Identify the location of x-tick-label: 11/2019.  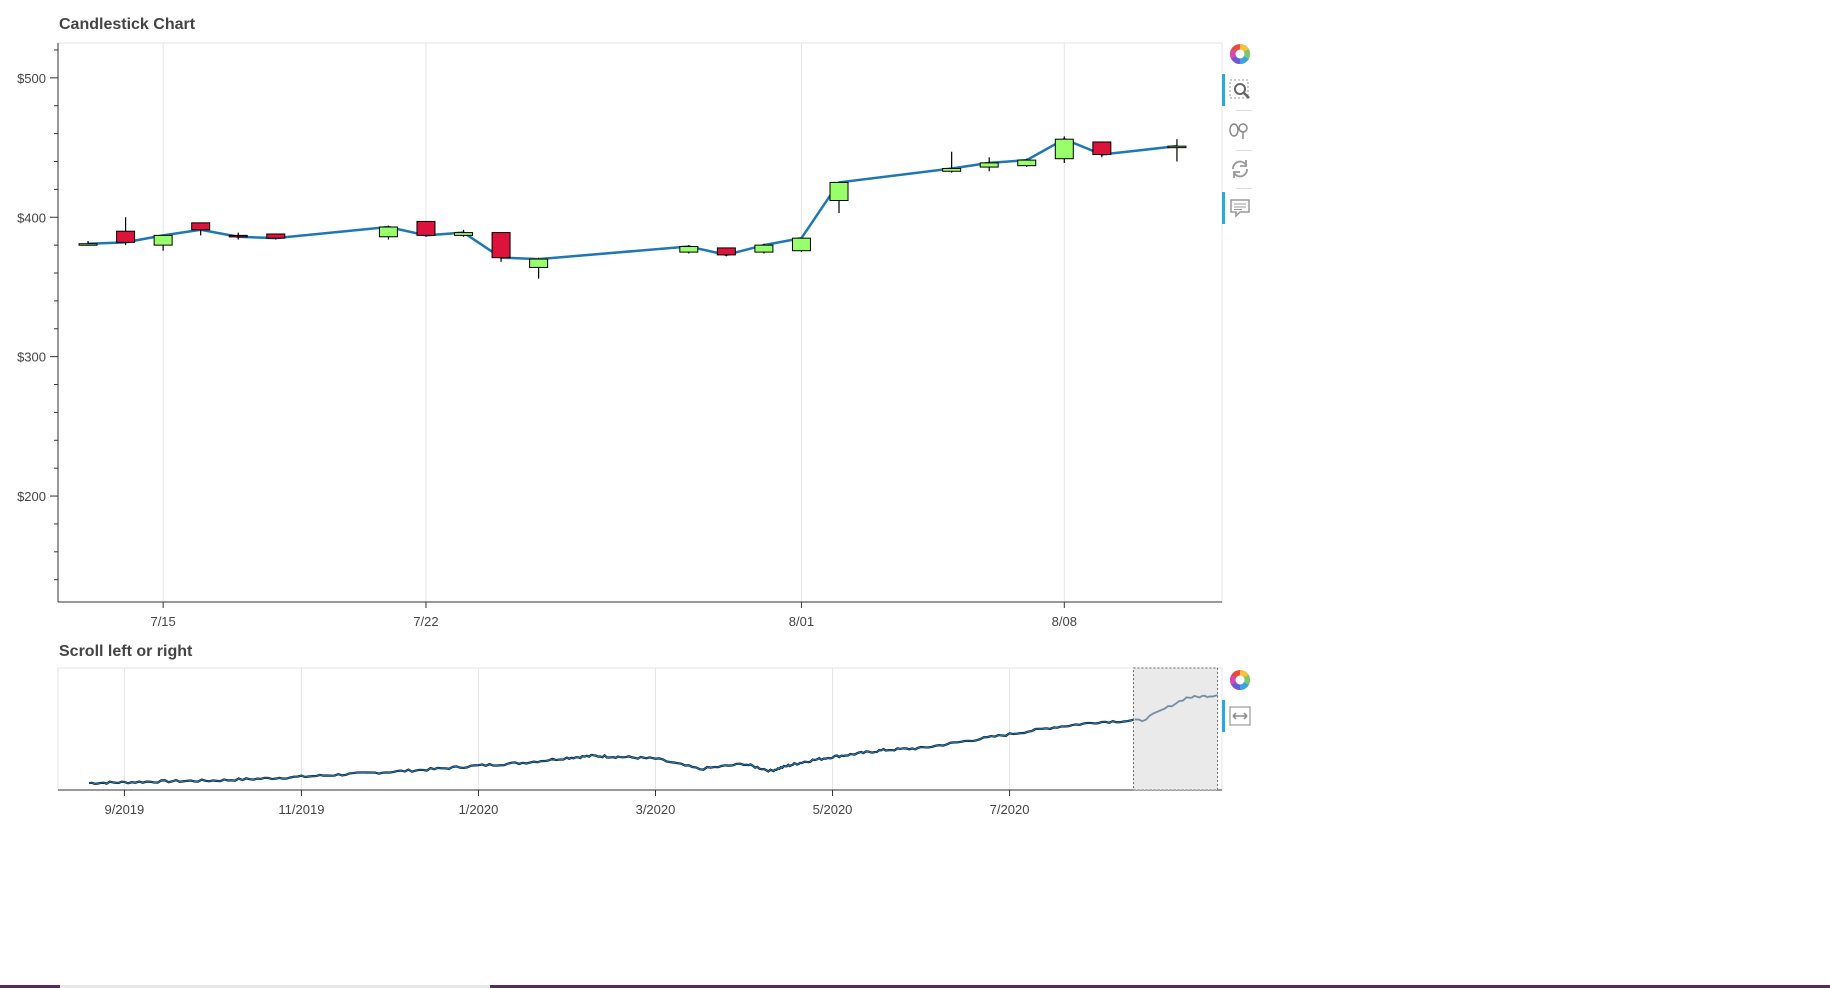
(301, 809).